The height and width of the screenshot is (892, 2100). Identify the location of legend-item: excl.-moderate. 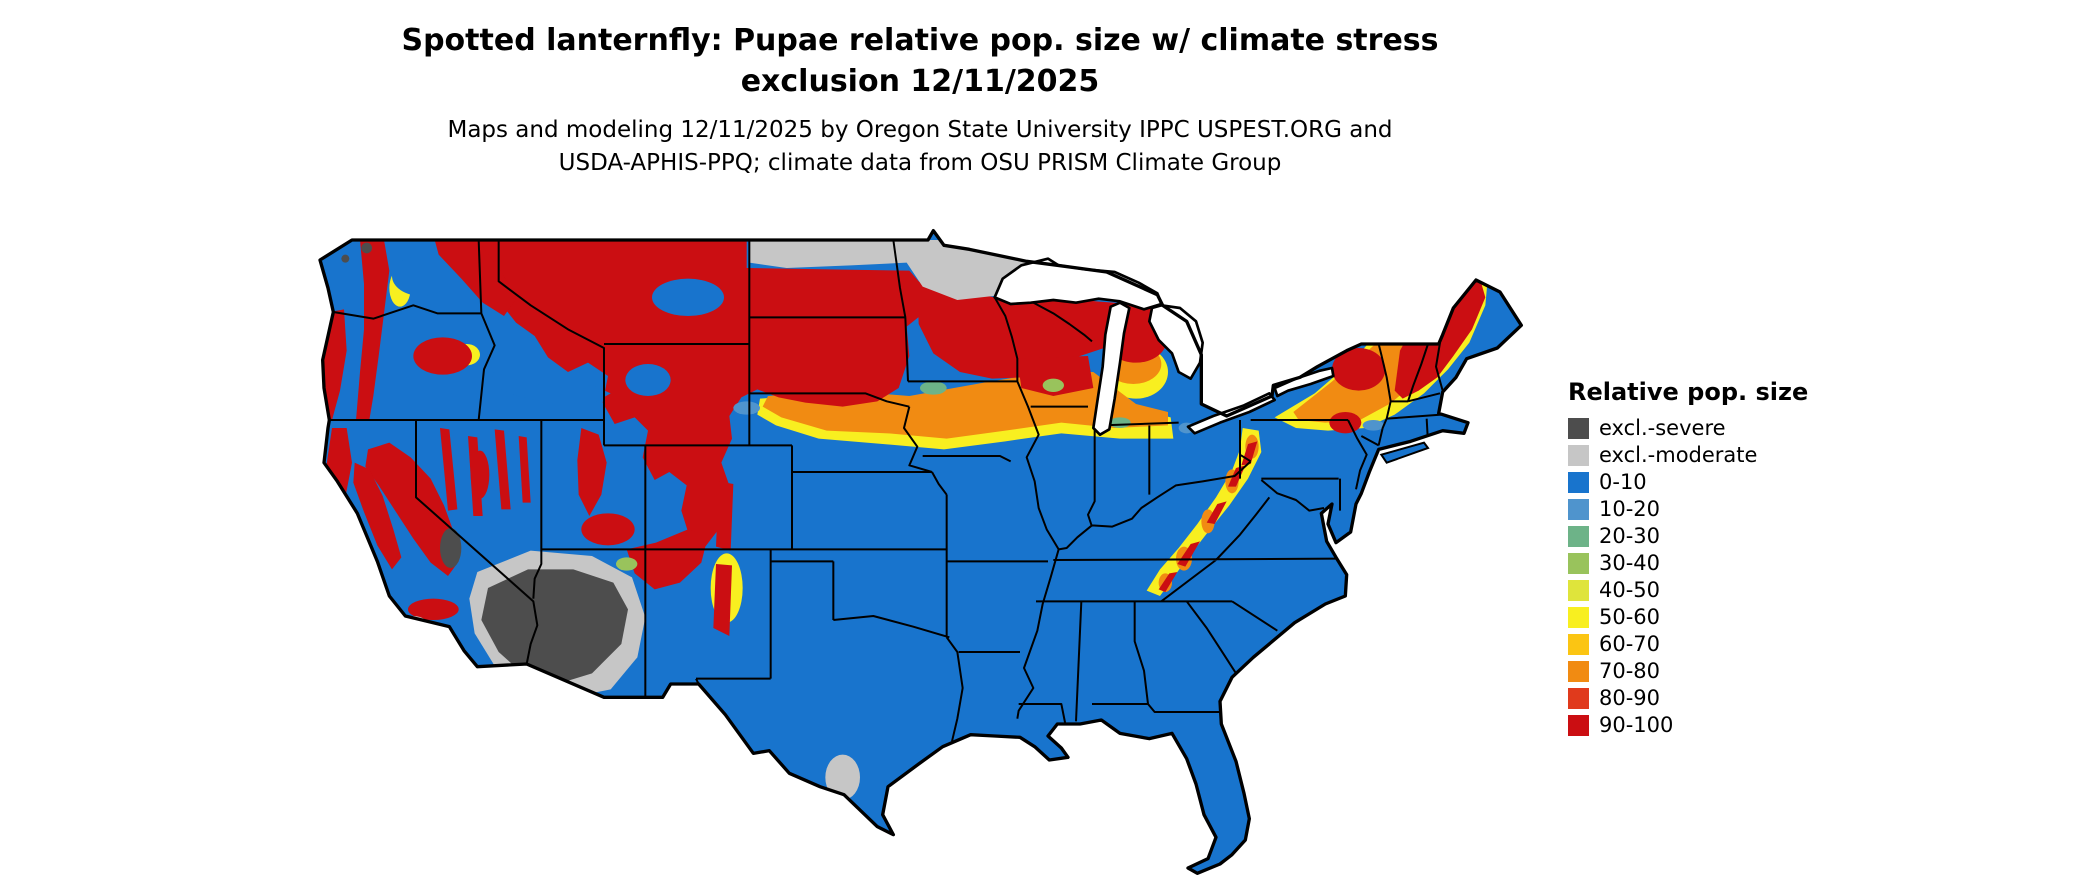
(1688, 455).